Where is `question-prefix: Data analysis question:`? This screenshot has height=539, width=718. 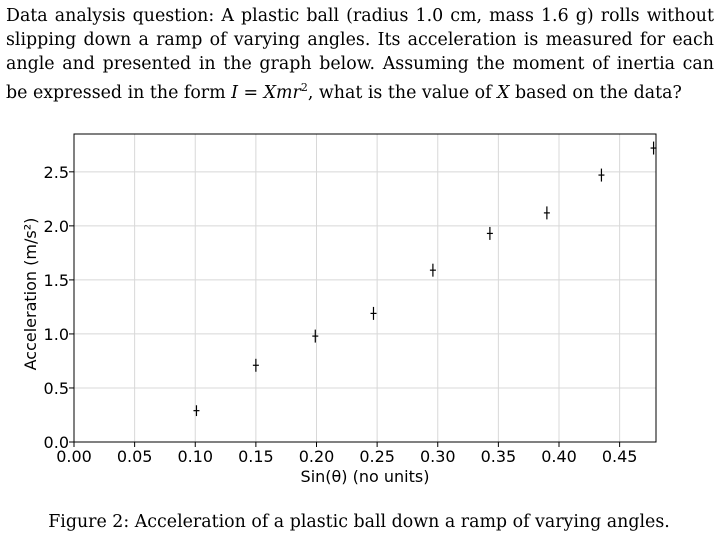 question-prefix: Data analysis question: is located at coordinates (110, 16).